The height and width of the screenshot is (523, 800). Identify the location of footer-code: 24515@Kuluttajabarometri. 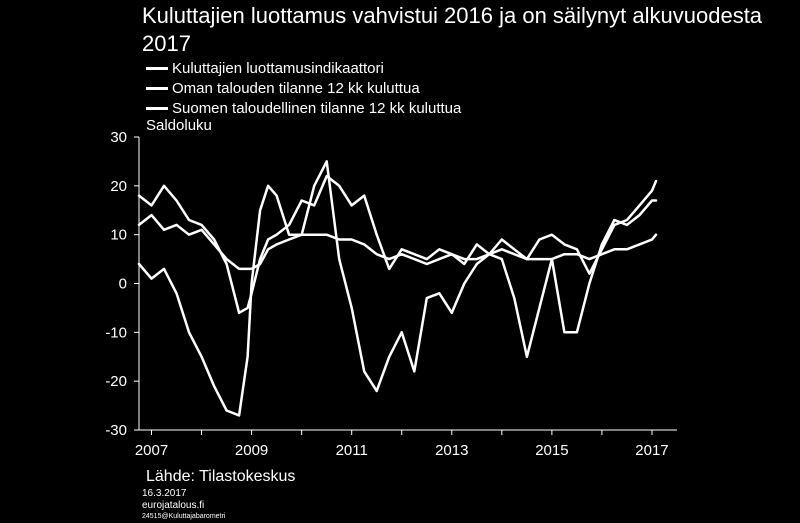
(184, 516).